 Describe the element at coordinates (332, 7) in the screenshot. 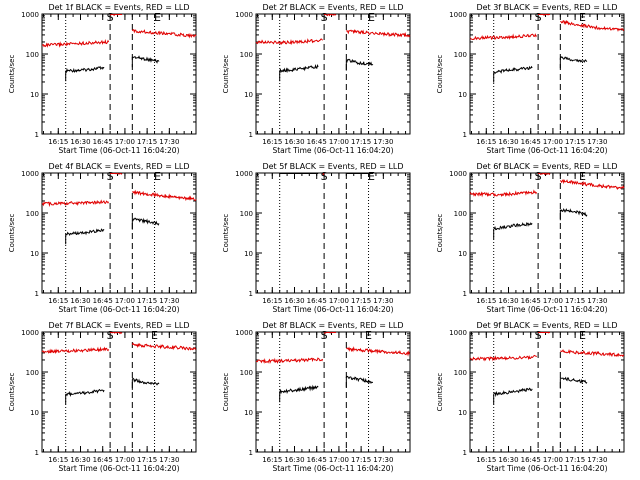

I see `plot-title: Det 2f BLACK = Events, RED = LLD` at that location.